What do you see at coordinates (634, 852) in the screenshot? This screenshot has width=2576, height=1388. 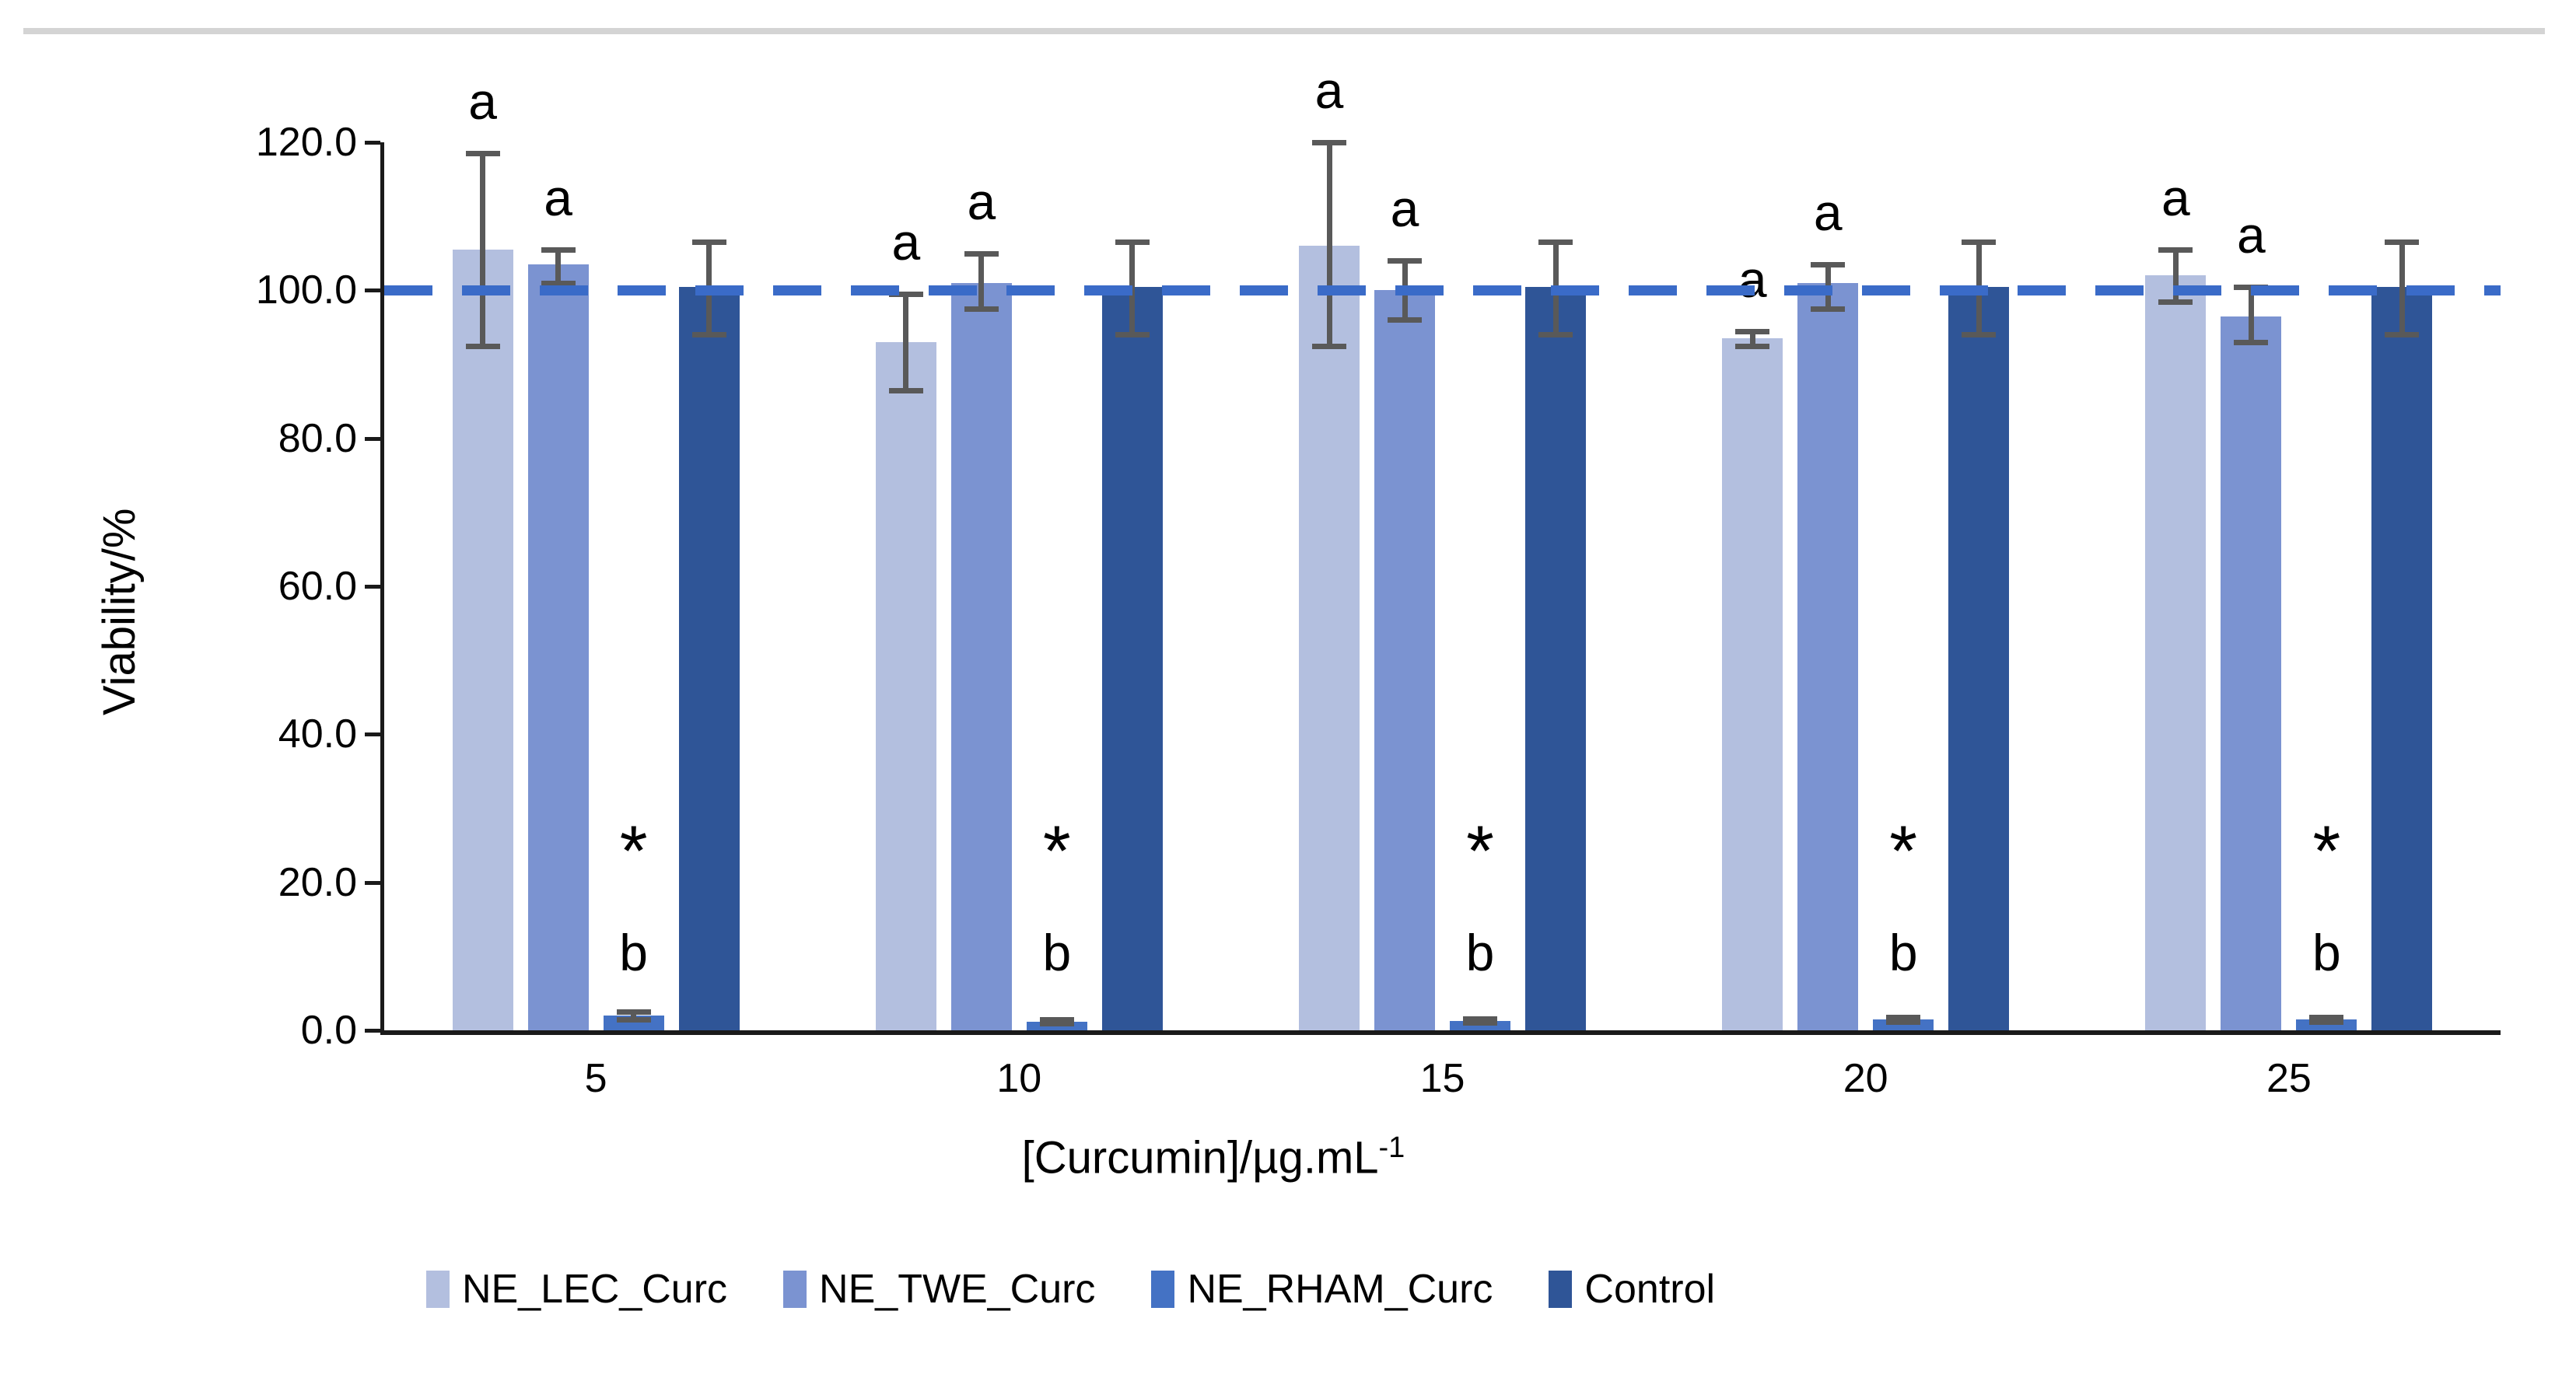 I see `annotation-asterisk-ne-rham-curc-5: *` at bounding box center [634, 852].